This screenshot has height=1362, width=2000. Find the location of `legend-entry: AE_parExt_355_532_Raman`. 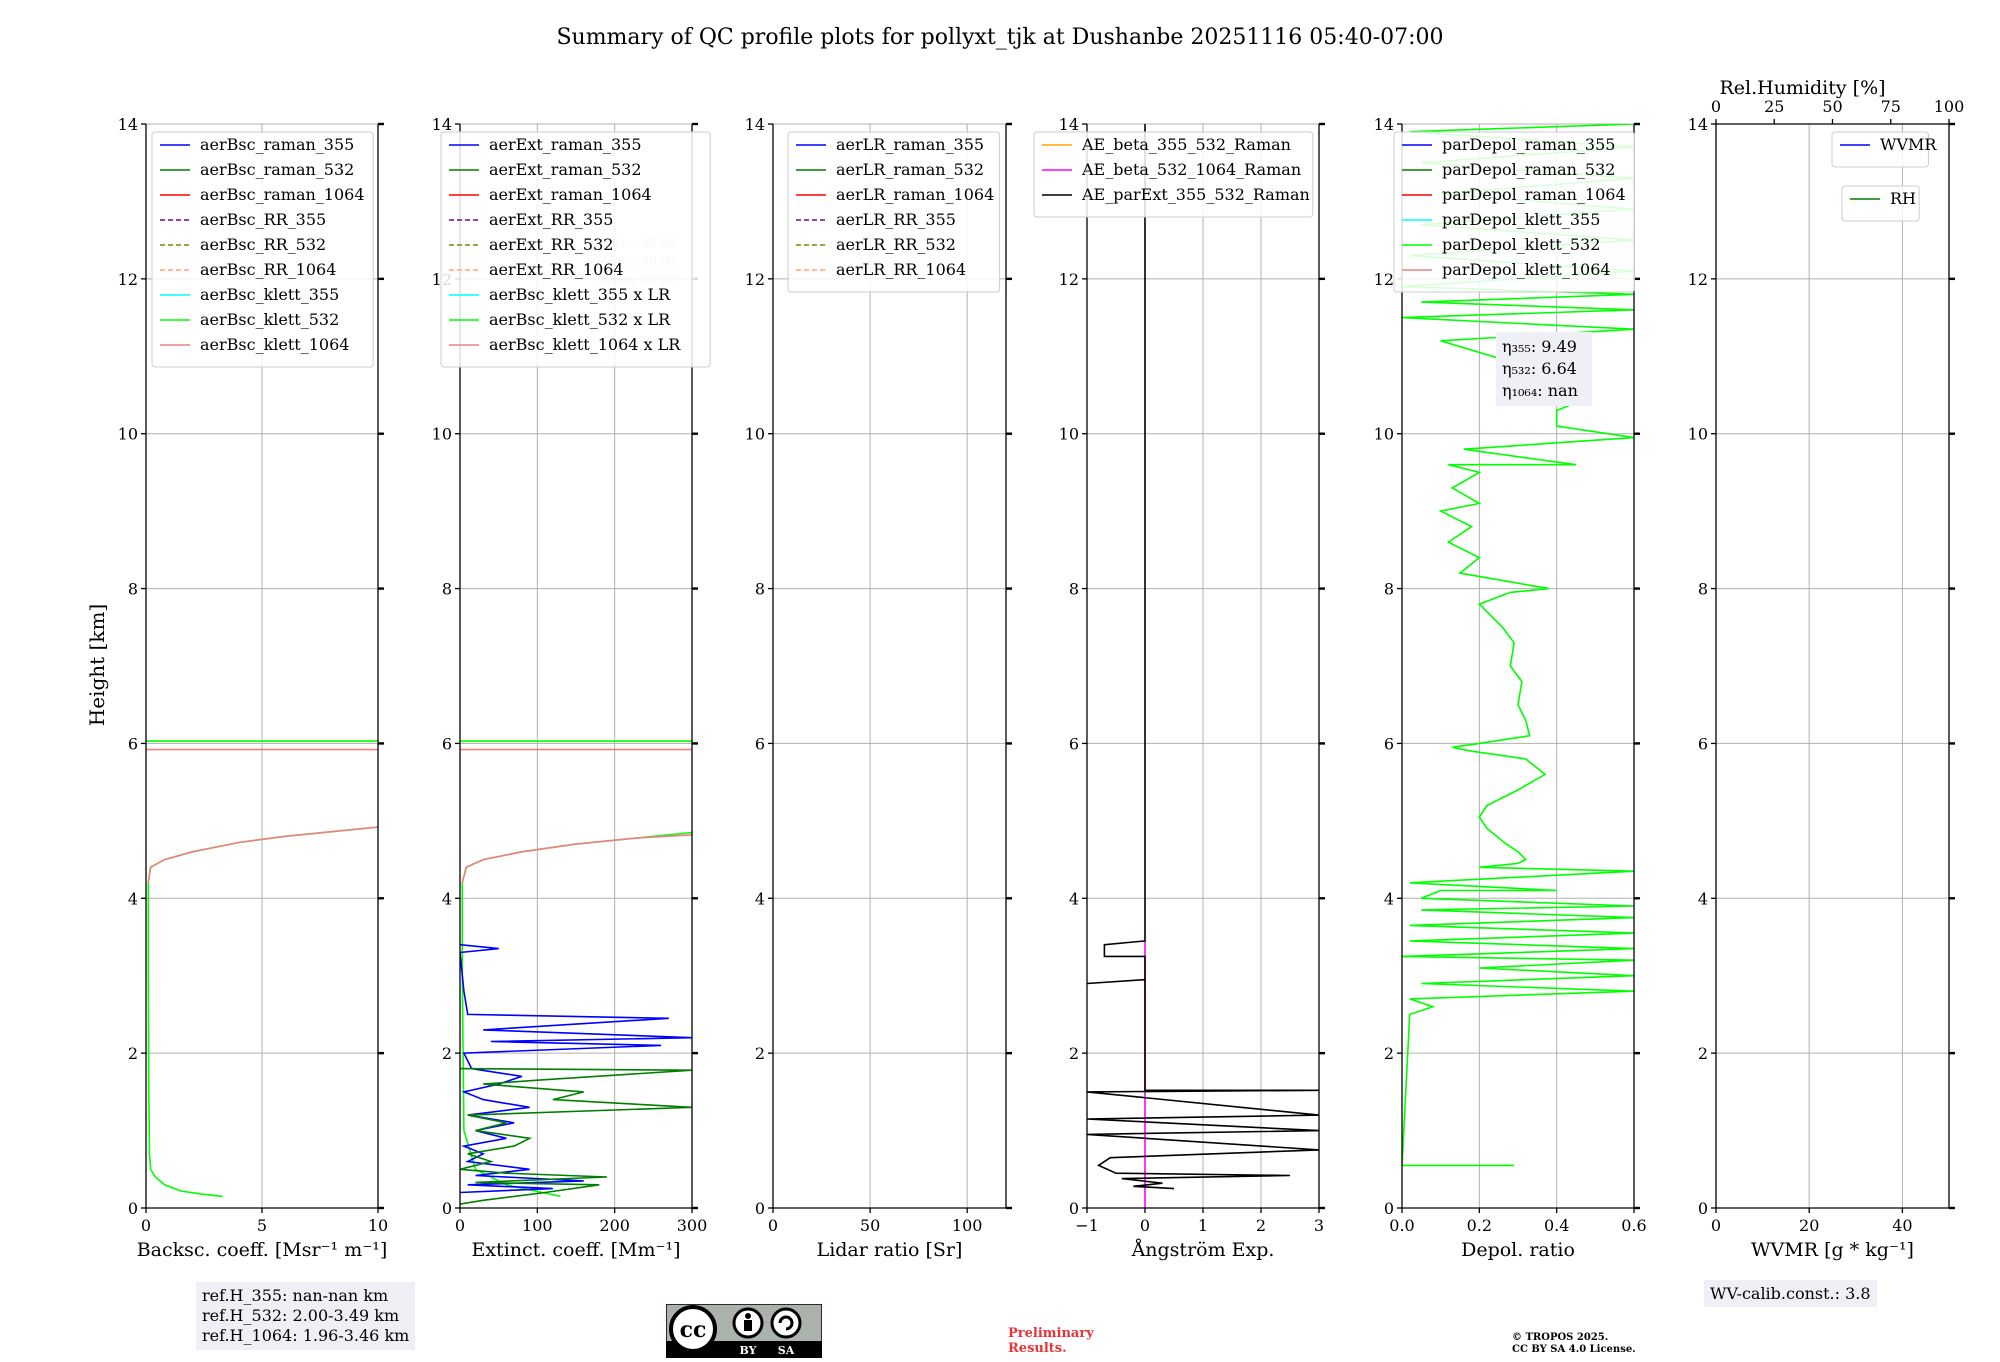

legend-entry: AE_parExt_355_532_Raman is located at coordinates (1195, 194).